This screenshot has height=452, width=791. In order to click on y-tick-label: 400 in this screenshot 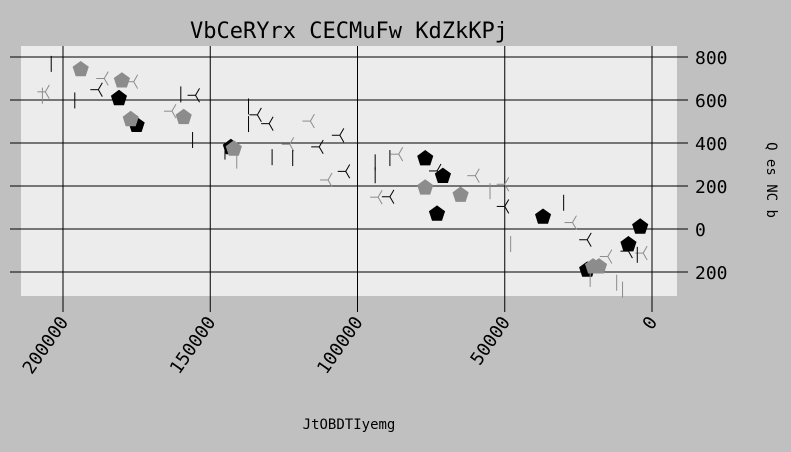, I will do `click(711, 144)`.